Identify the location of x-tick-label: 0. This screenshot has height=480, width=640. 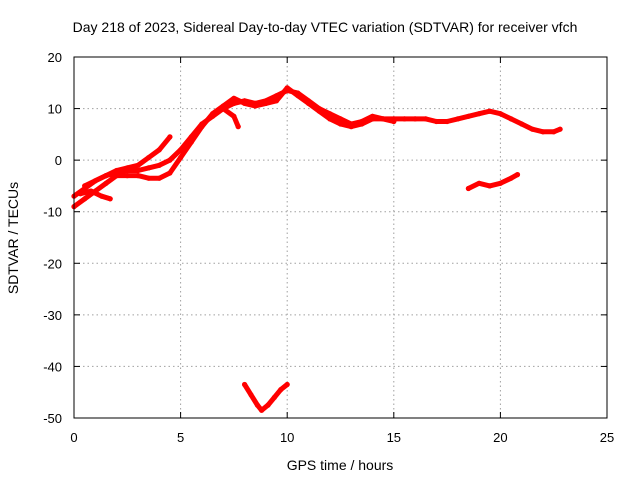
(73, 437).